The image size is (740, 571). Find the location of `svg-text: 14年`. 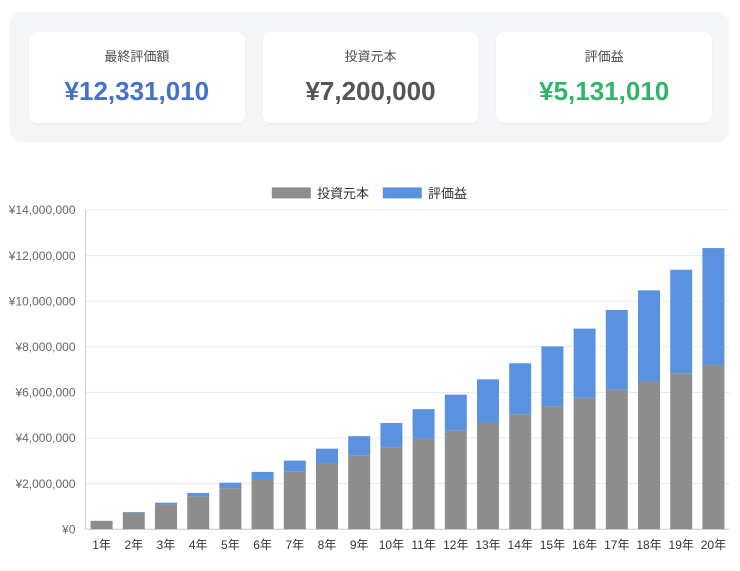

svg-text: 14年 is located at coordinates (520, 545).